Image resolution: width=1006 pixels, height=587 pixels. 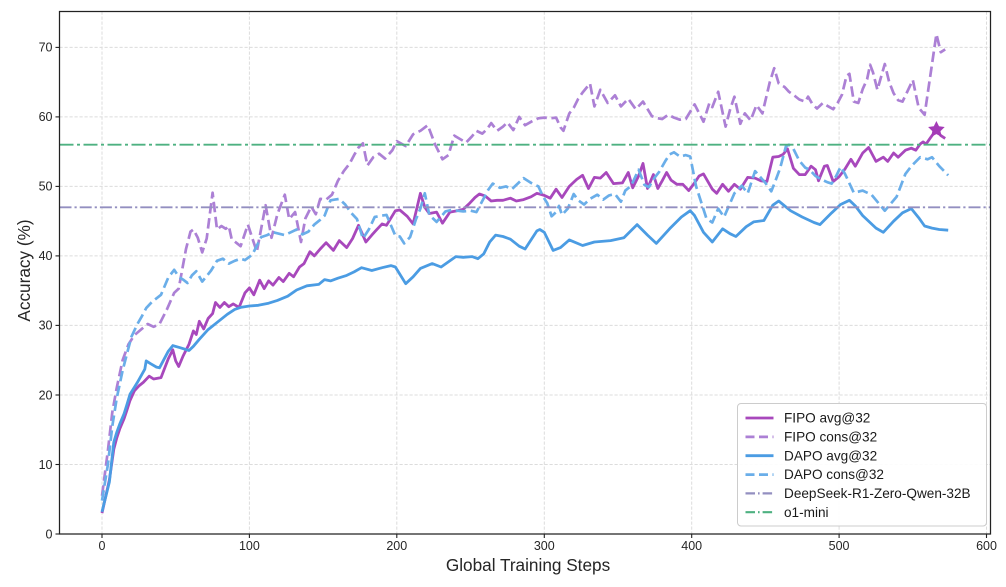 What do you see at coordinates (46, 117) in the screenshot?
I see `svg-text: 60` at bounding box center [46, 117].